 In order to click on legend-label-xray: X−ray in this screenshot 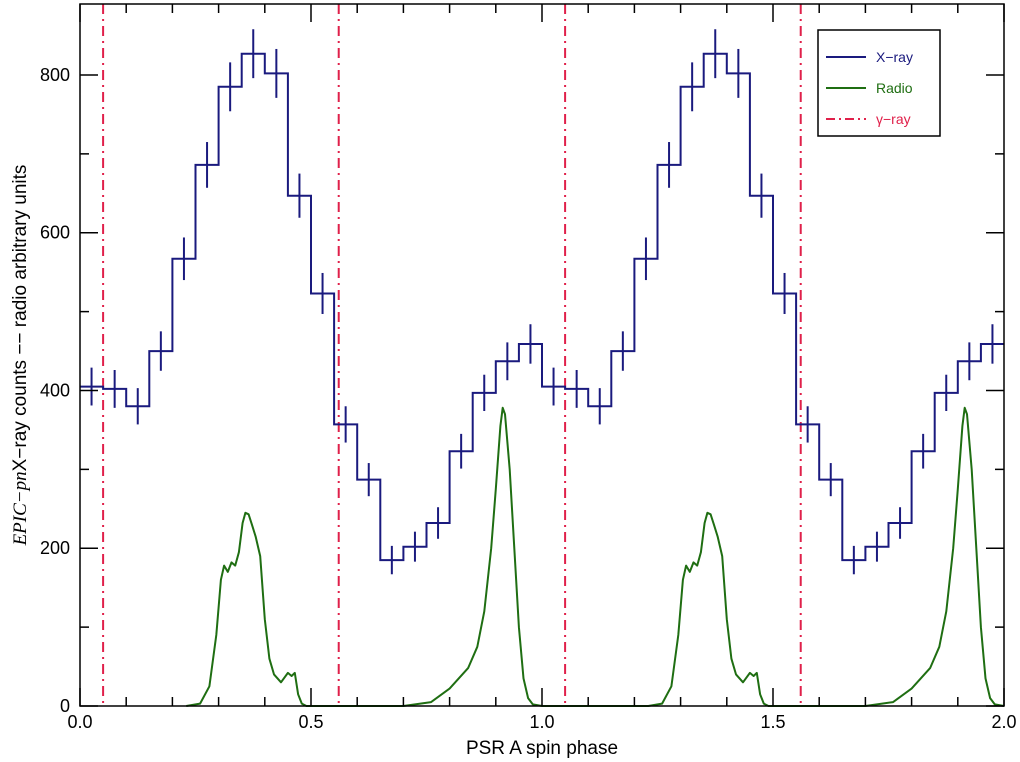, I will do `click(894, 57)`.